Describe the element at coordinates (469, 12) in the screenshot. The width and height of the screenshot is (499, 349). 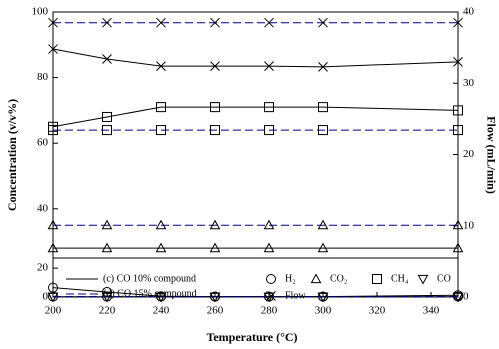
I see `y2-tick-label: 40` at that location.